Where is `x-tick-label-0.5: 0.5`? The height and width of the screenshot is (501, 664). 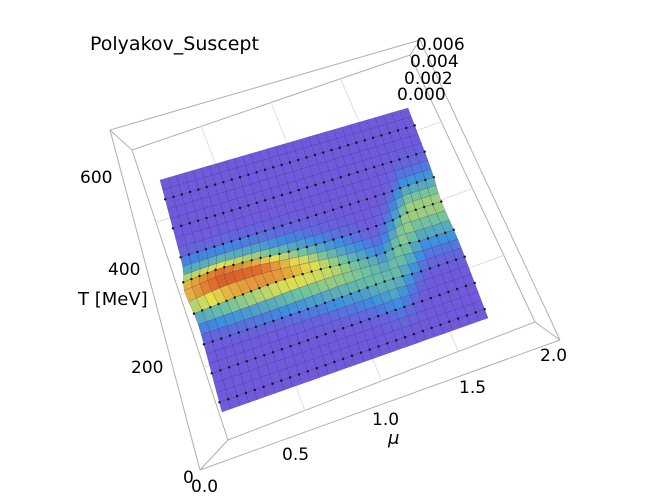 x-tick-label-0.5: 0.5 is located at coordinates (295, 455).